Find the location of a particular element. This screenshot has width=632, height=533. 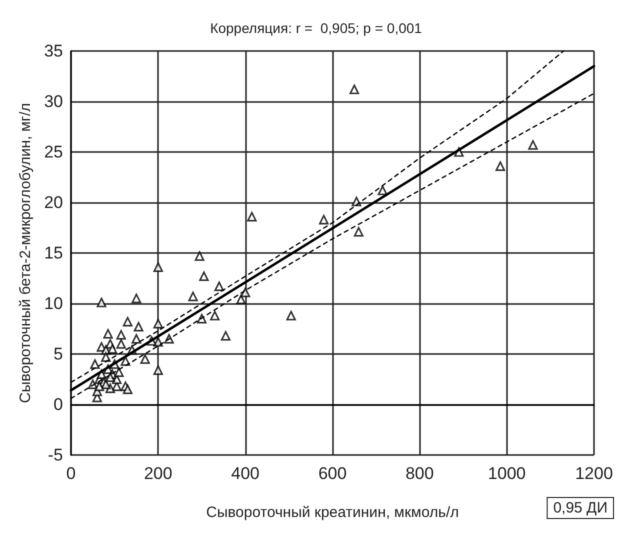

y-tick-label: 20 is located at coordinates (53, 202).